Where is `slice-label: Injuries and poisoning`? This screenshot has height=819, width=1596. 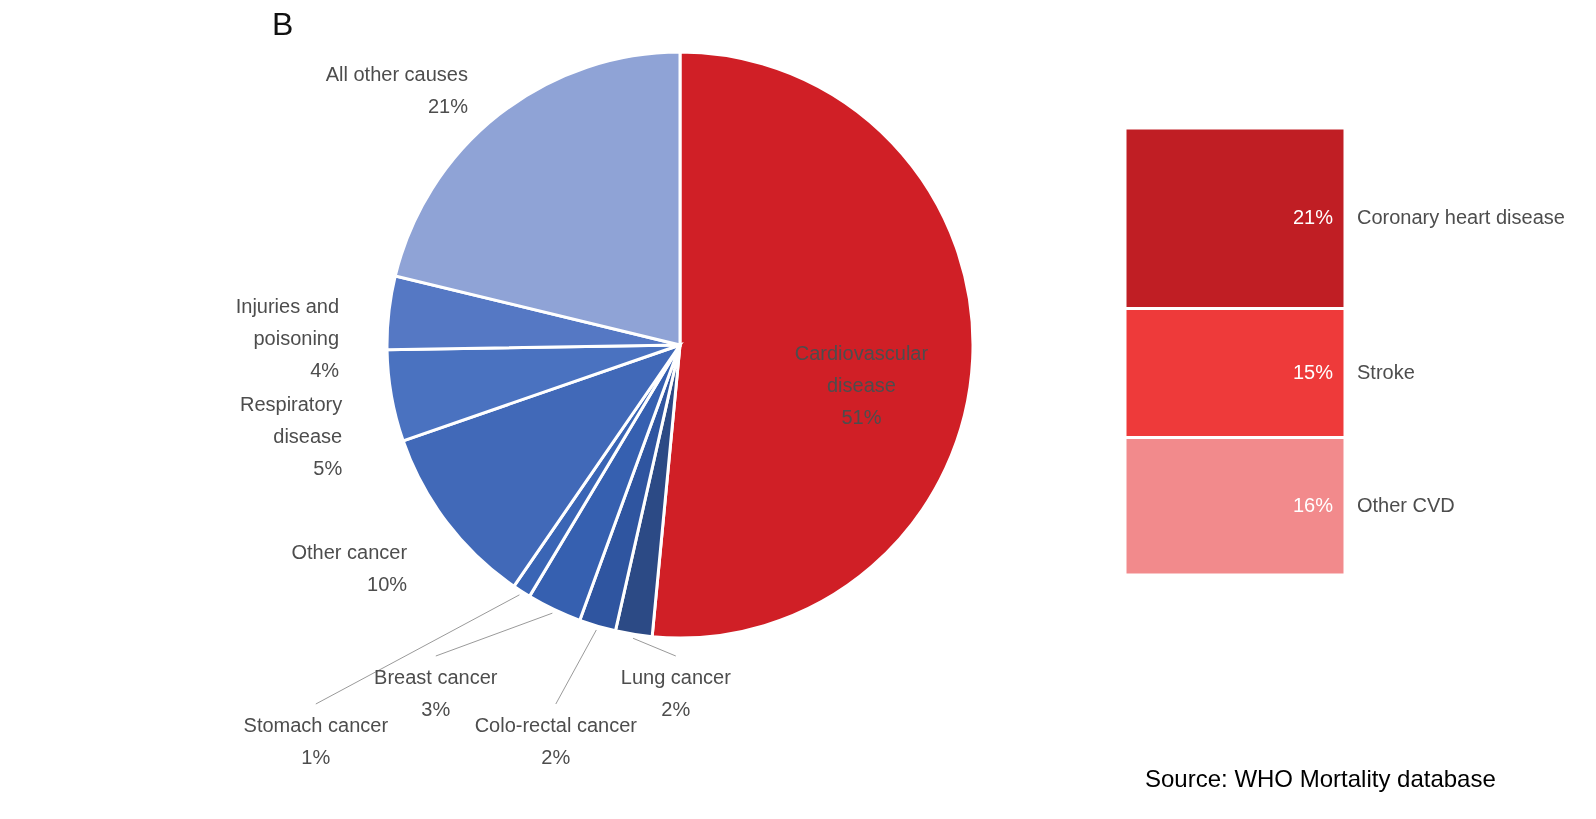 slice-label: Injuries and poisoning is located at coordinates (287, 321).